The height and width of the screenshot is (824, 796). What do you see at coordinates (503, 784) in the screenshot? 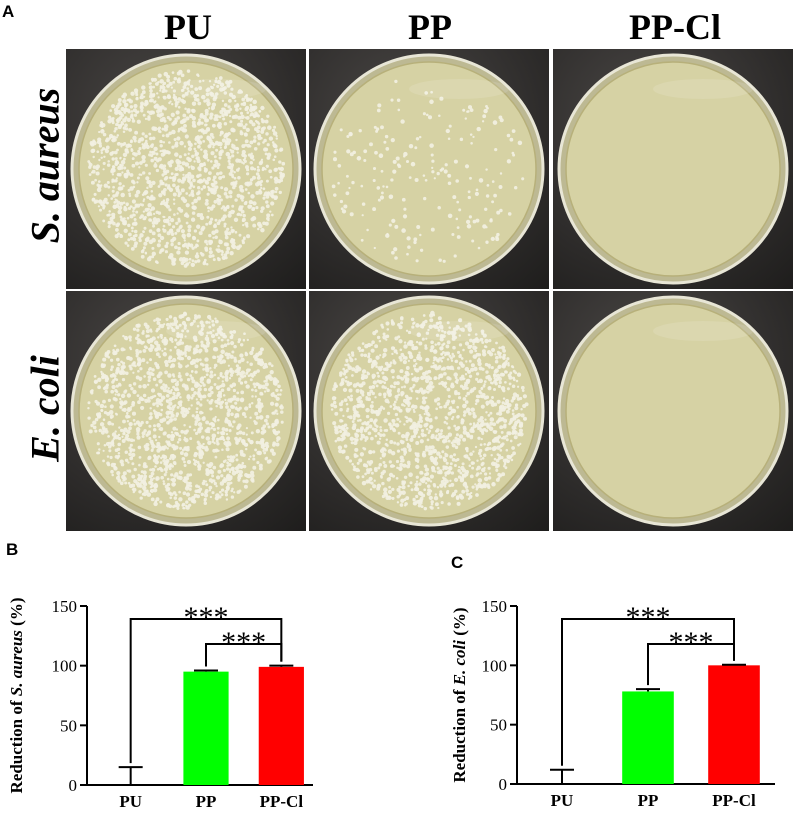
I see `y-tick-label: 0` at bounding box center [503, 784].